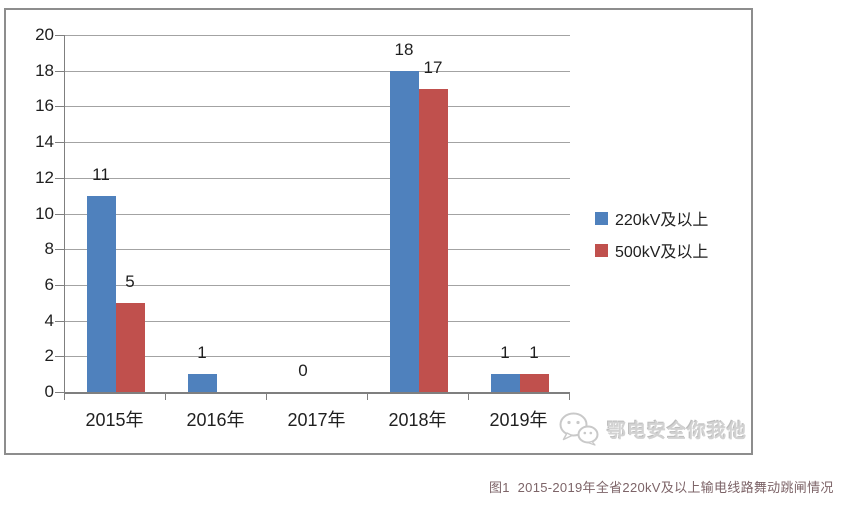 This screenshot has width=868, height=518. I want to click on legend-swatch-220kv, so click(601, 218).